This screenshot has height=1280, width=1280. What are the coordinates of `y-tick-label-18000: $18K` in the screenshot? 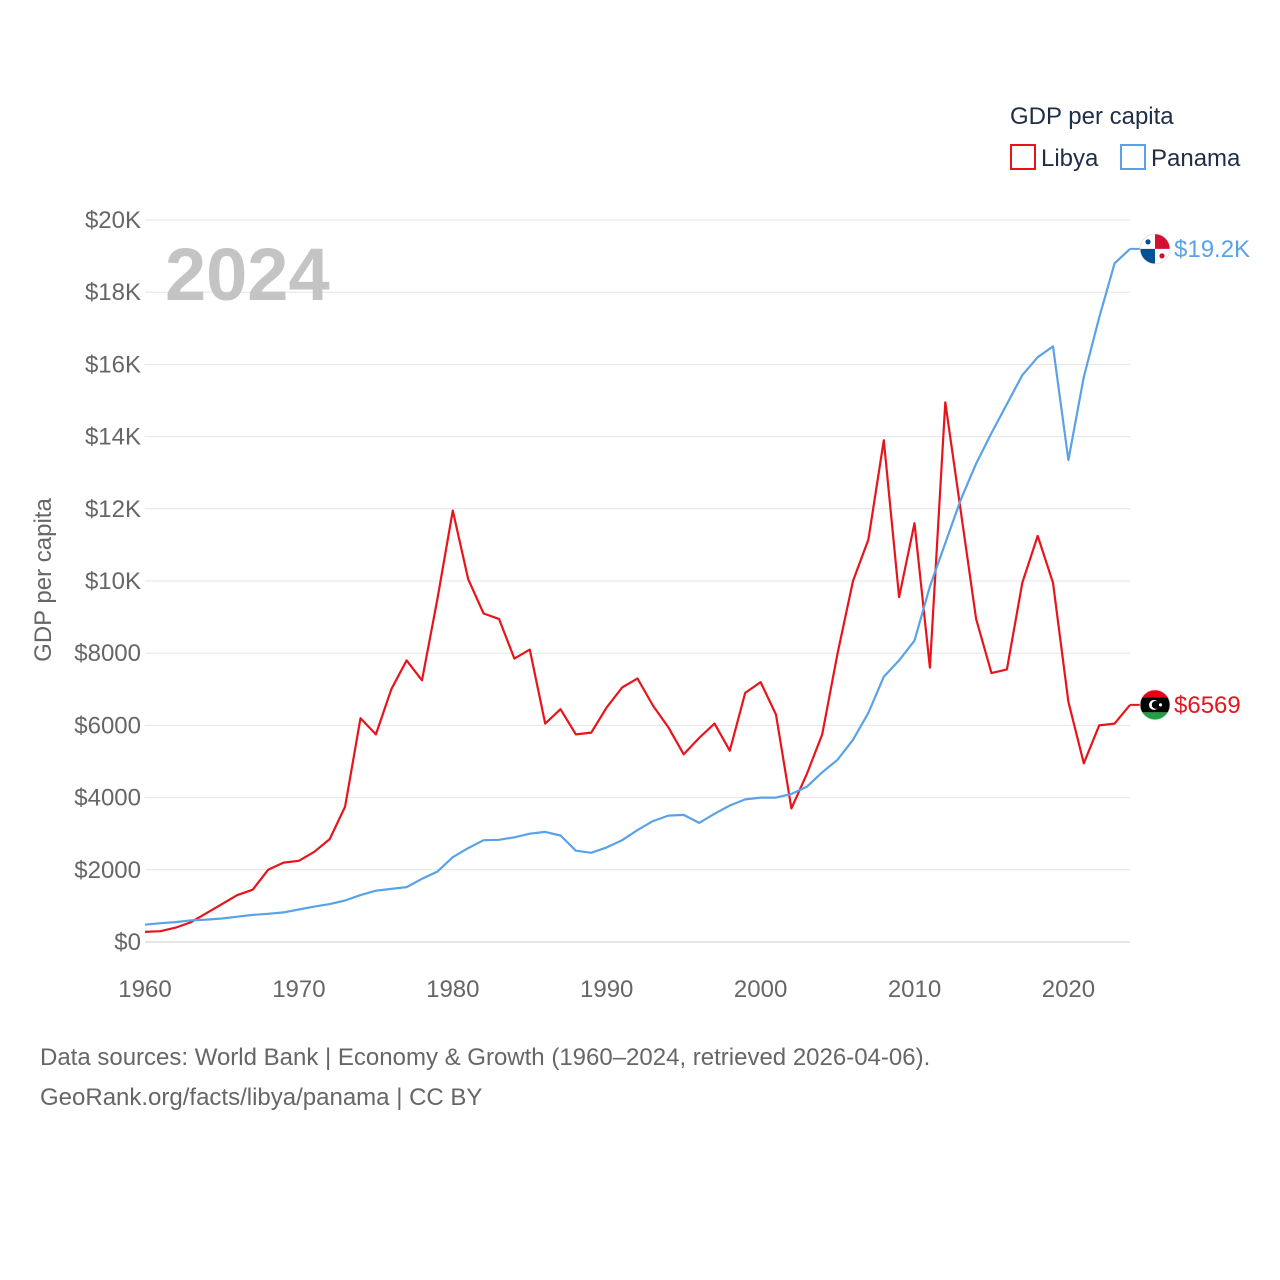 It's located at (113, 292).